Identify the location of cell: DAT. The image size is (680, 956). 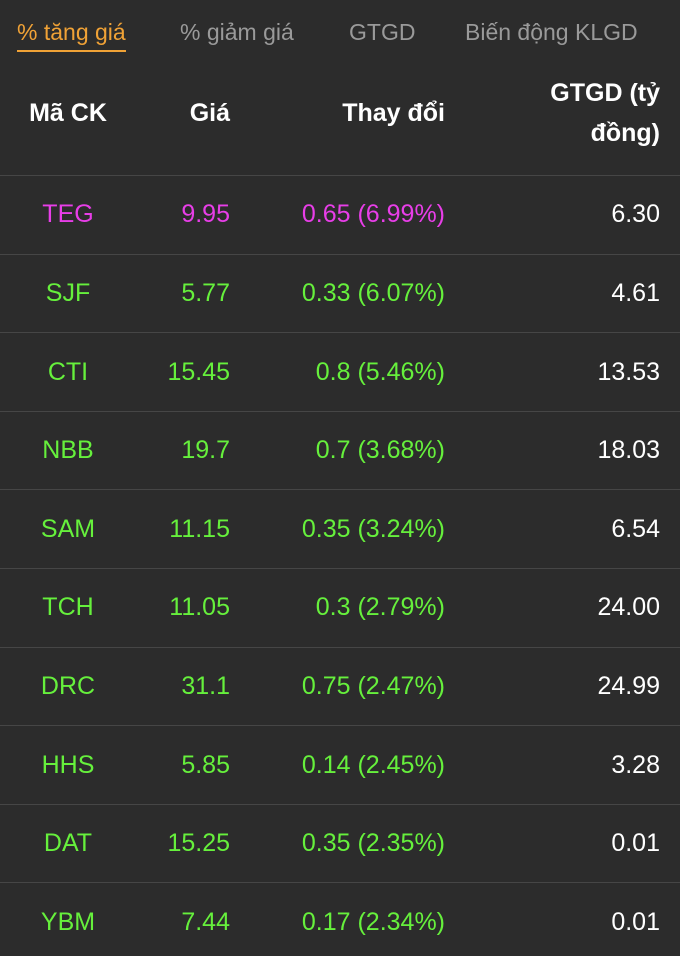
(68, 843).